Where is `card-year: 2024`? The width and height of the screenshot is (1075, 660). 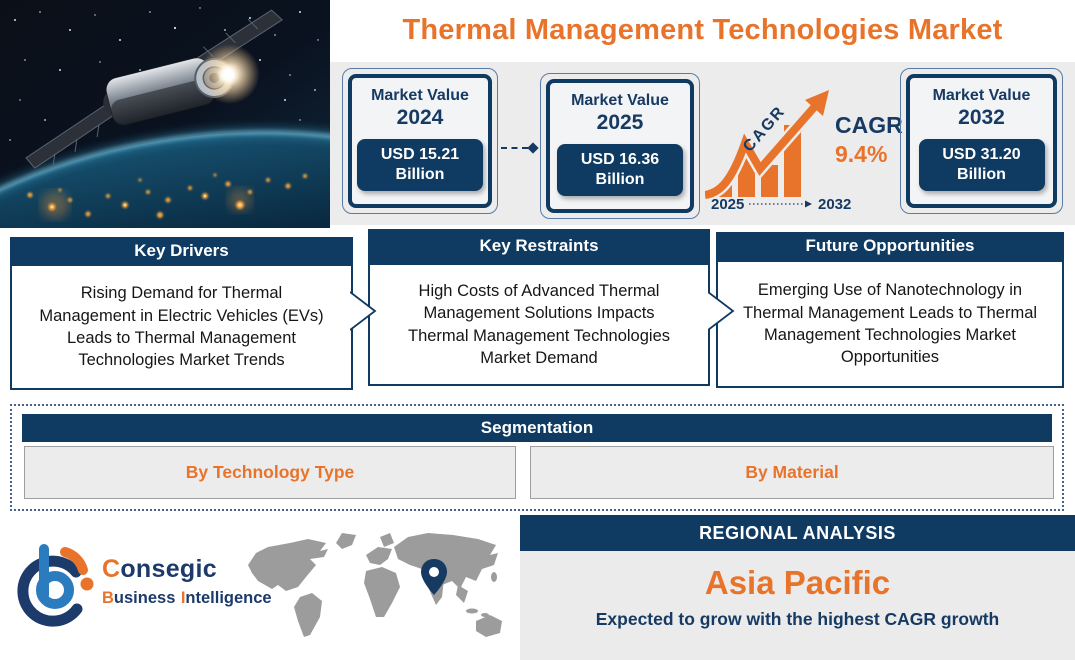 card-year: 2024 is located at coordinates (420, 117).